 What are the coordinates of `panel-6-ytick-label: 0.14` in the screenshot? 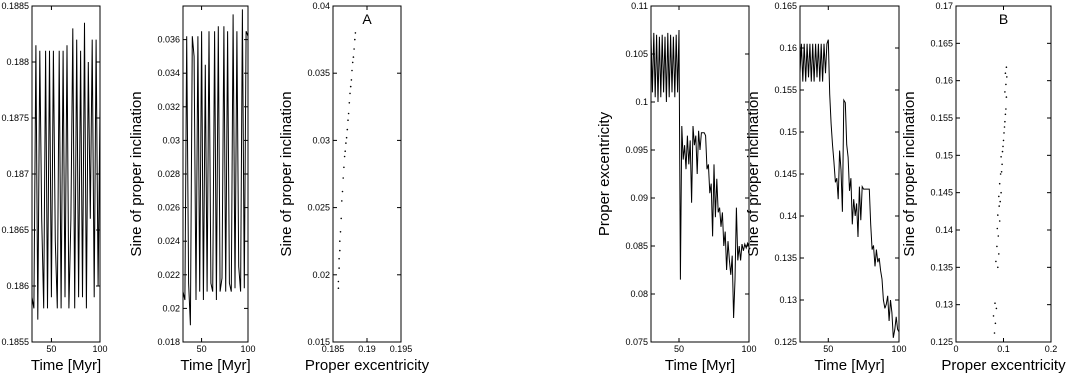 It's located at (944, 230).